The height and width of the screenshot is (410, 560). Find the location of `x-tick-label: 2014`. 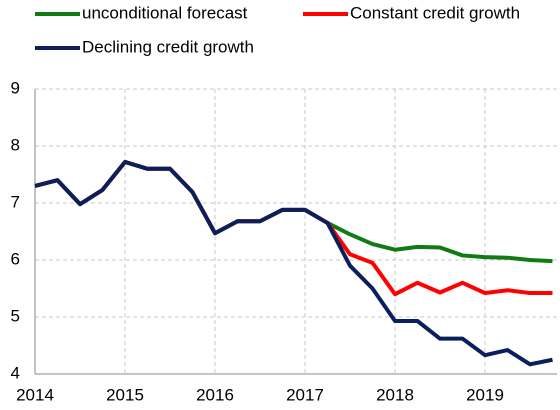

x-tick-label: 2014 is located at coordinates (35, 394).